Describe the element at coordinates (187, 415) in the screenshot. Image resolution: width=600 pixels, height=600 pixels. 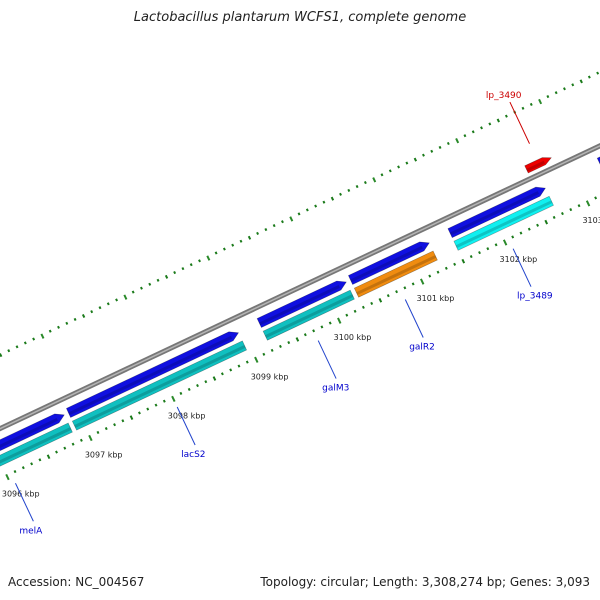
I see `axis-tick-label: 3098 kbp` at that location.